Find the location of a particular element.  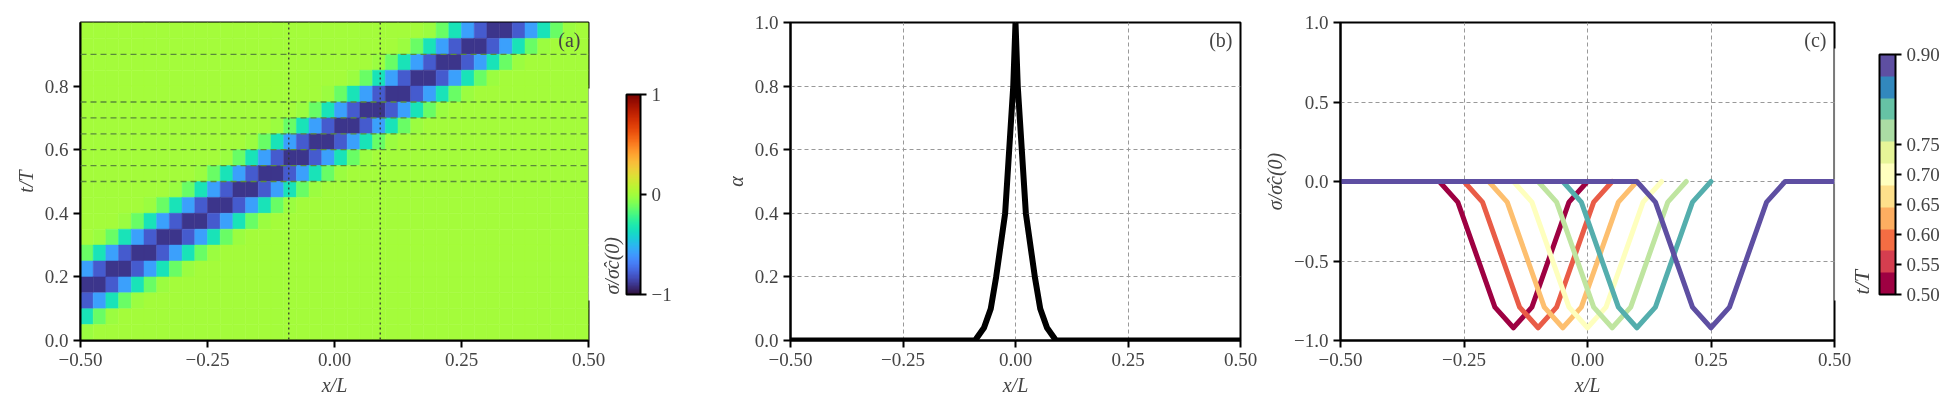

y-axis-title: t/T is located at coordinates (25, 180).